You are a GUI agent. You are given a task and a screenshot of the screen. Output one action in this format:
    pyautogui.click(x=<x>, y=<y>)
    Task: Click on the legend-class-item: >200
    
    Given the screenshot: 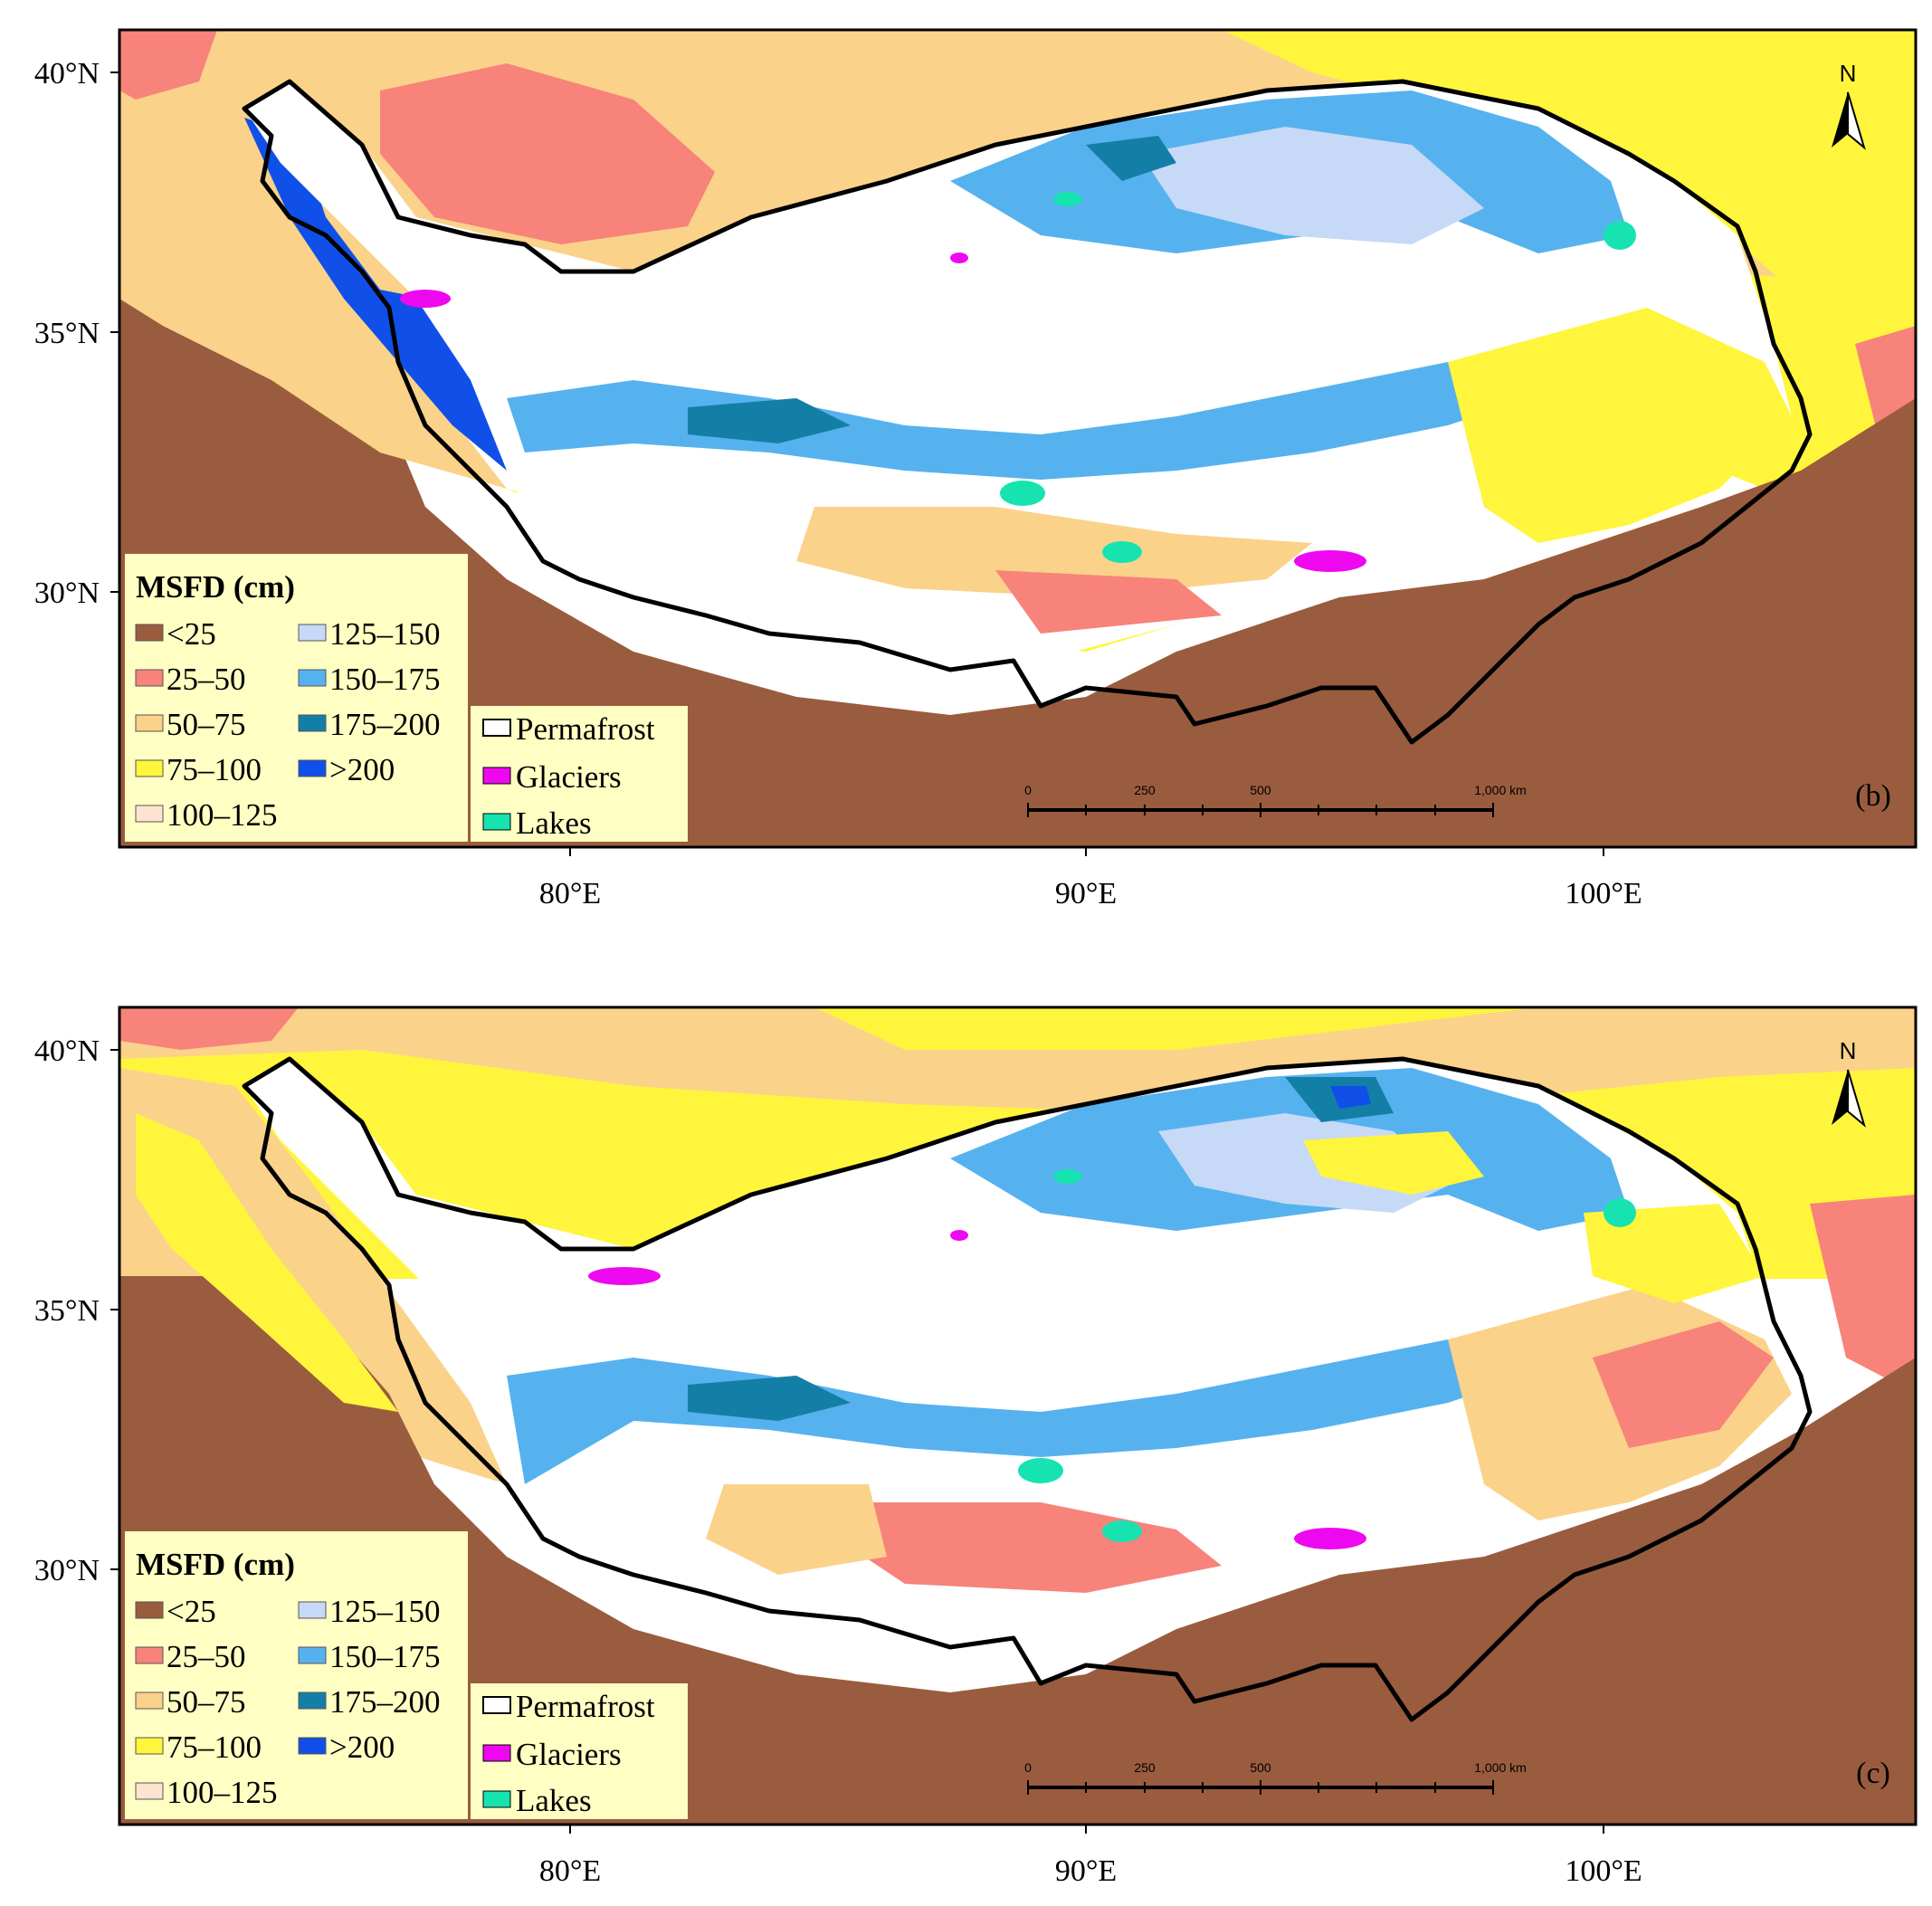 What is the action you would take?
    pyautogui.click(x=346, y=1747)
    